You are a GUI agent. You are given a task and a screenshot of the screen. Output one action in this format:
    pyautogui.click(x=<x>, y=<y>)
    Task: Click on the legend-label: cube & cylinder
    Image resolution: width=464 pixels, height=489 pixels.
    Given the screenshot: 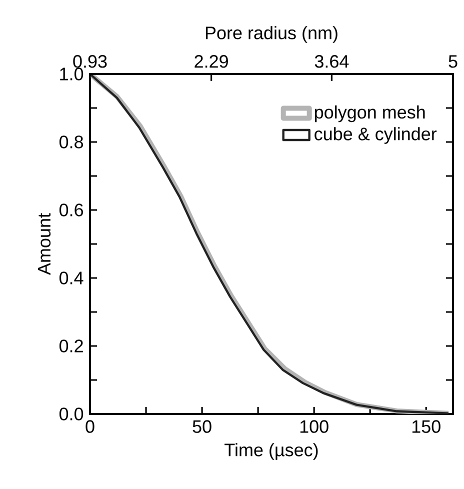 What is the action you would take?
    pyautogui.click(x=375, y=135)
    